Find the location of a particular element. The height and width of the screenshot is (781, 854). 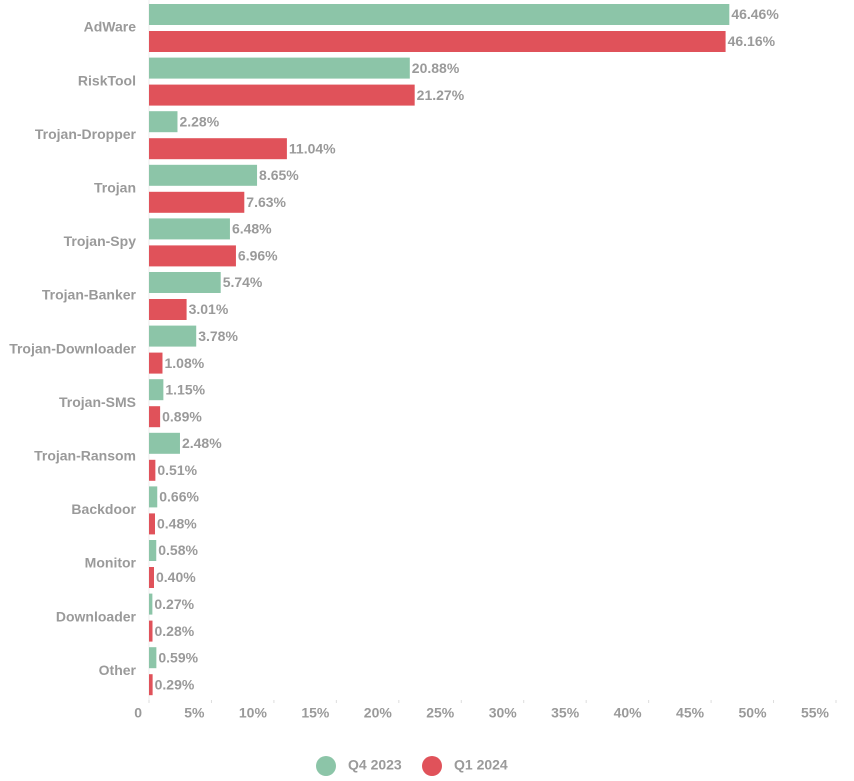

y-tick-label: AdWare is located at coordinates (110, 27).